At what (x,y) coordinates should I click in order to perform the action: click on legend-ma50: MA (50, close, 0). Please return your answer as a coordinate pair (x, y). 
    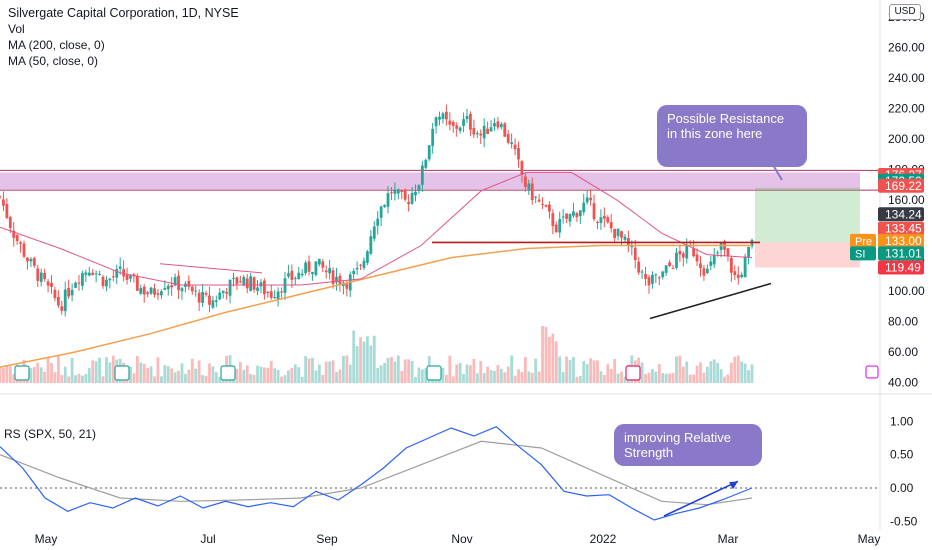
    Looking at the image, I should click on (53, 61).